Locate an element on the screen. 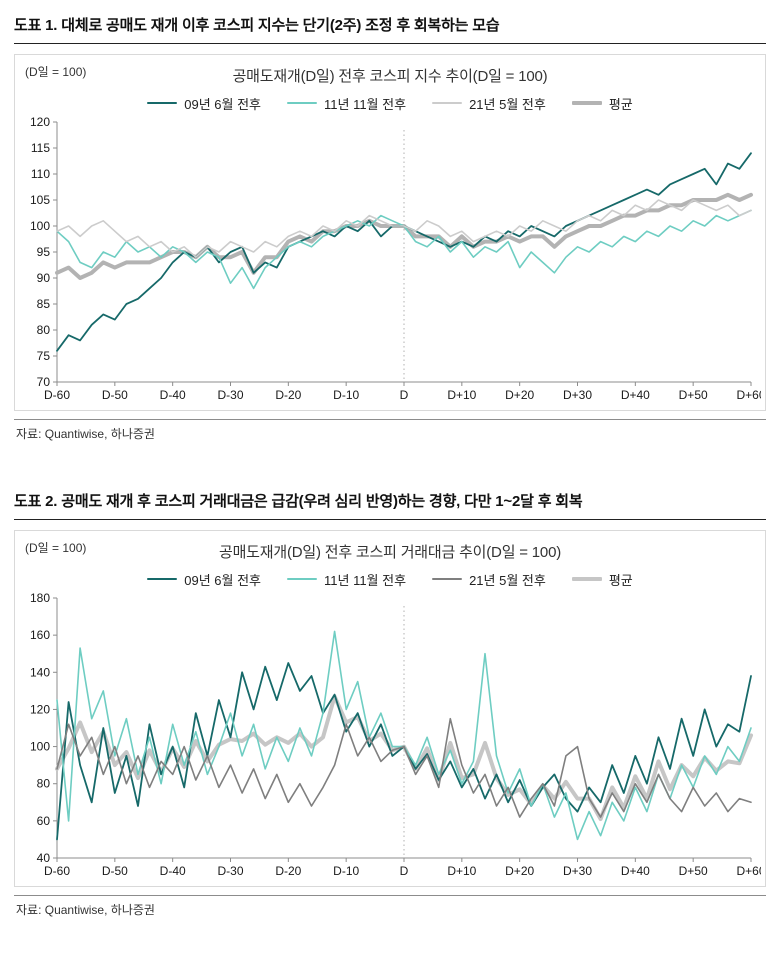  figure1-chart-title: 공매도재개(D일) 전후 코스피 지수 추이(D일 = 100) is located at coordinates (390, 76).